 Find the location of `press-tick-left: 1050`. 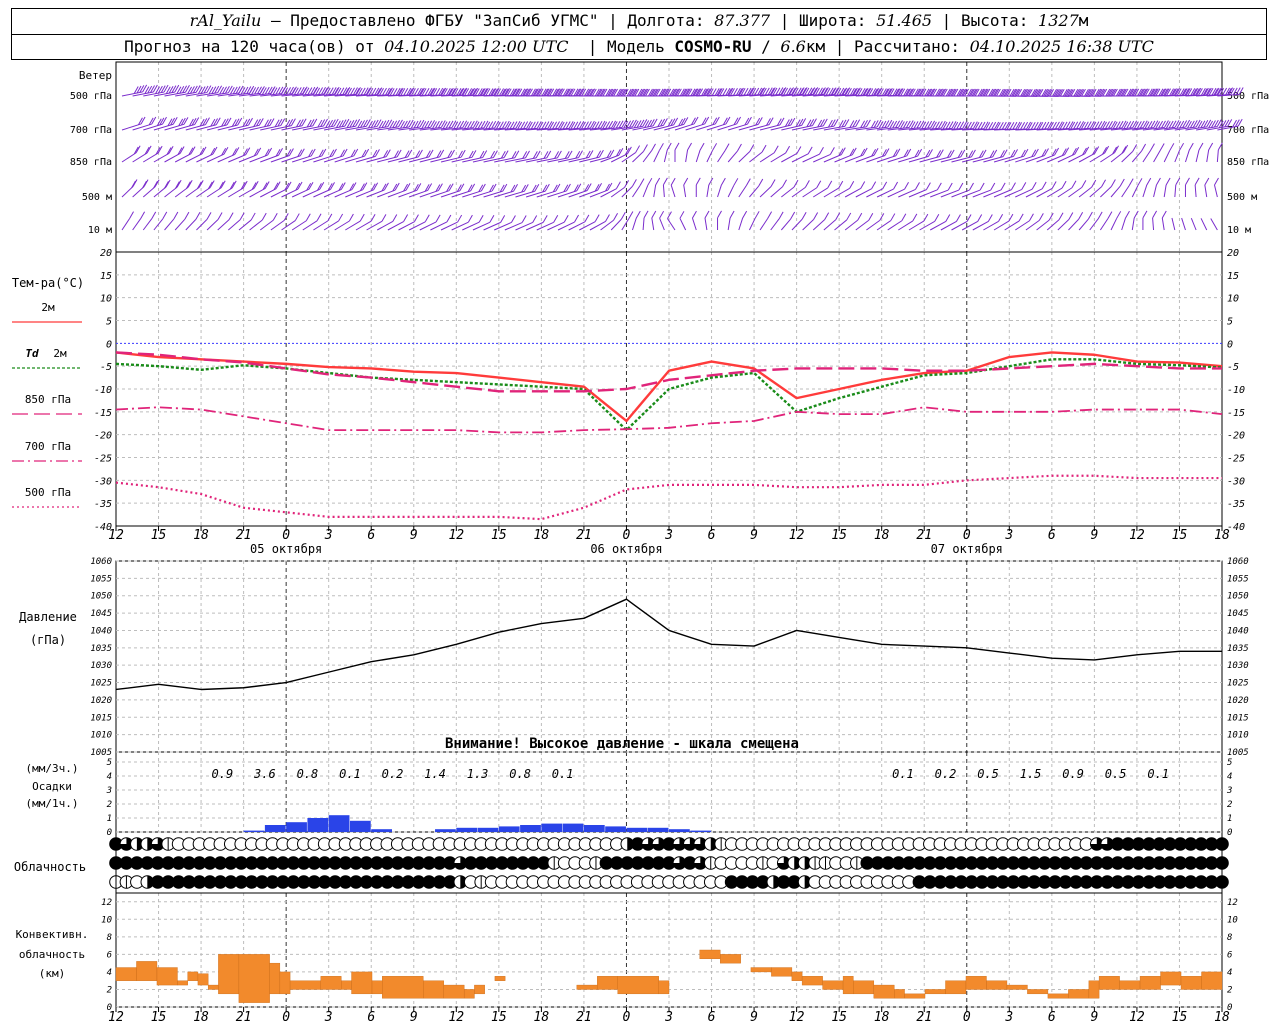

press-tick-left: 1050 is located at coordinates (101, 597).